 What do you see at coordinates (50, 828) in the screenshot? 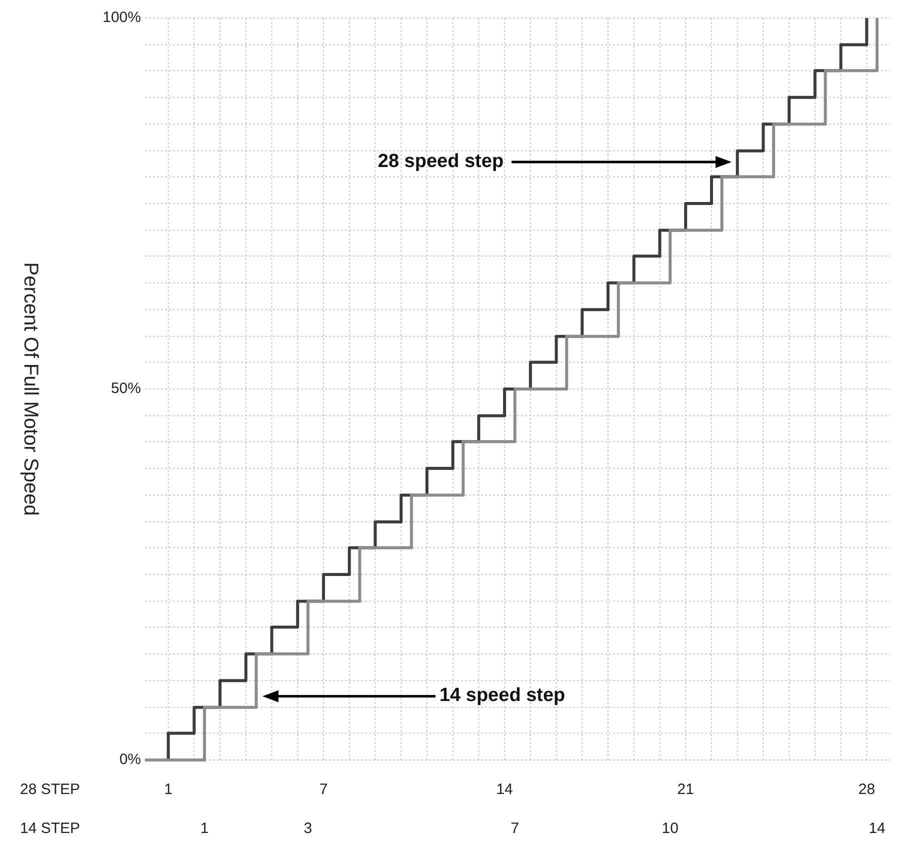
I see `x2-axis-title: 14 STEP` at bounding box center [50, 828].